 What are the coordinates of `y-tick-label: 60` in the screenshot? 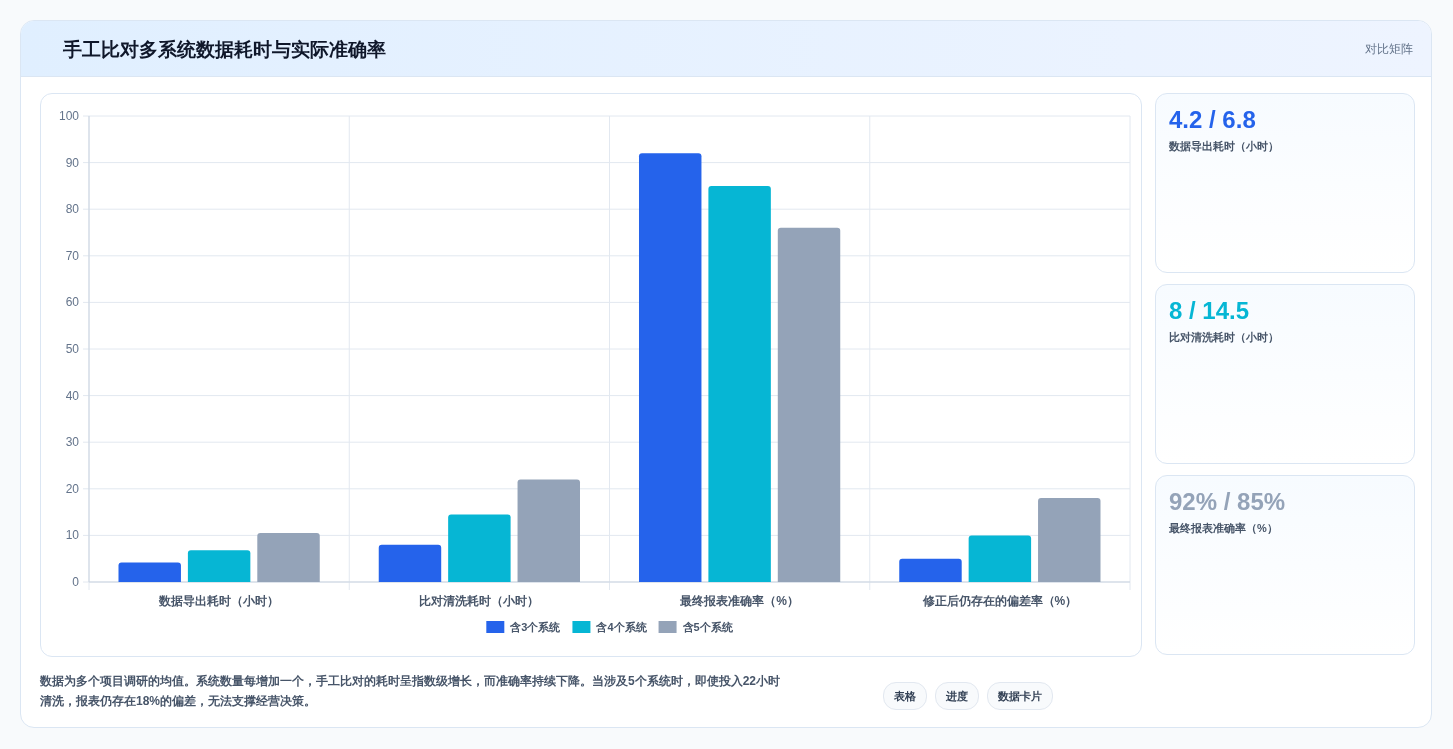 It's located at (72, 302).